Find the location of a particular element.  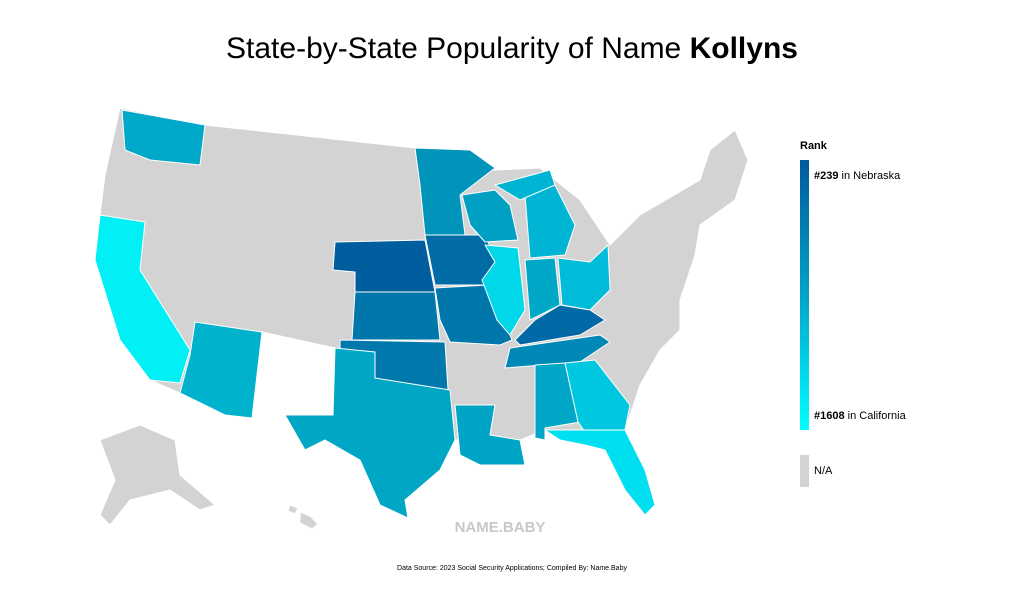

alaska is located at coordinates (157, 475).